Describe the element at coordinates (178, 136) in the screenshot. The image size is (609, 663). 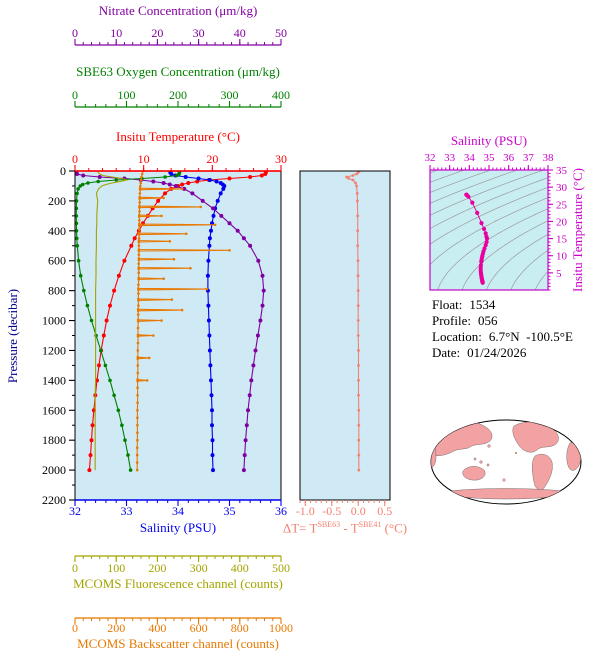
I see `temperature-axis-title: Insitu Temperature (°C)` at that location.